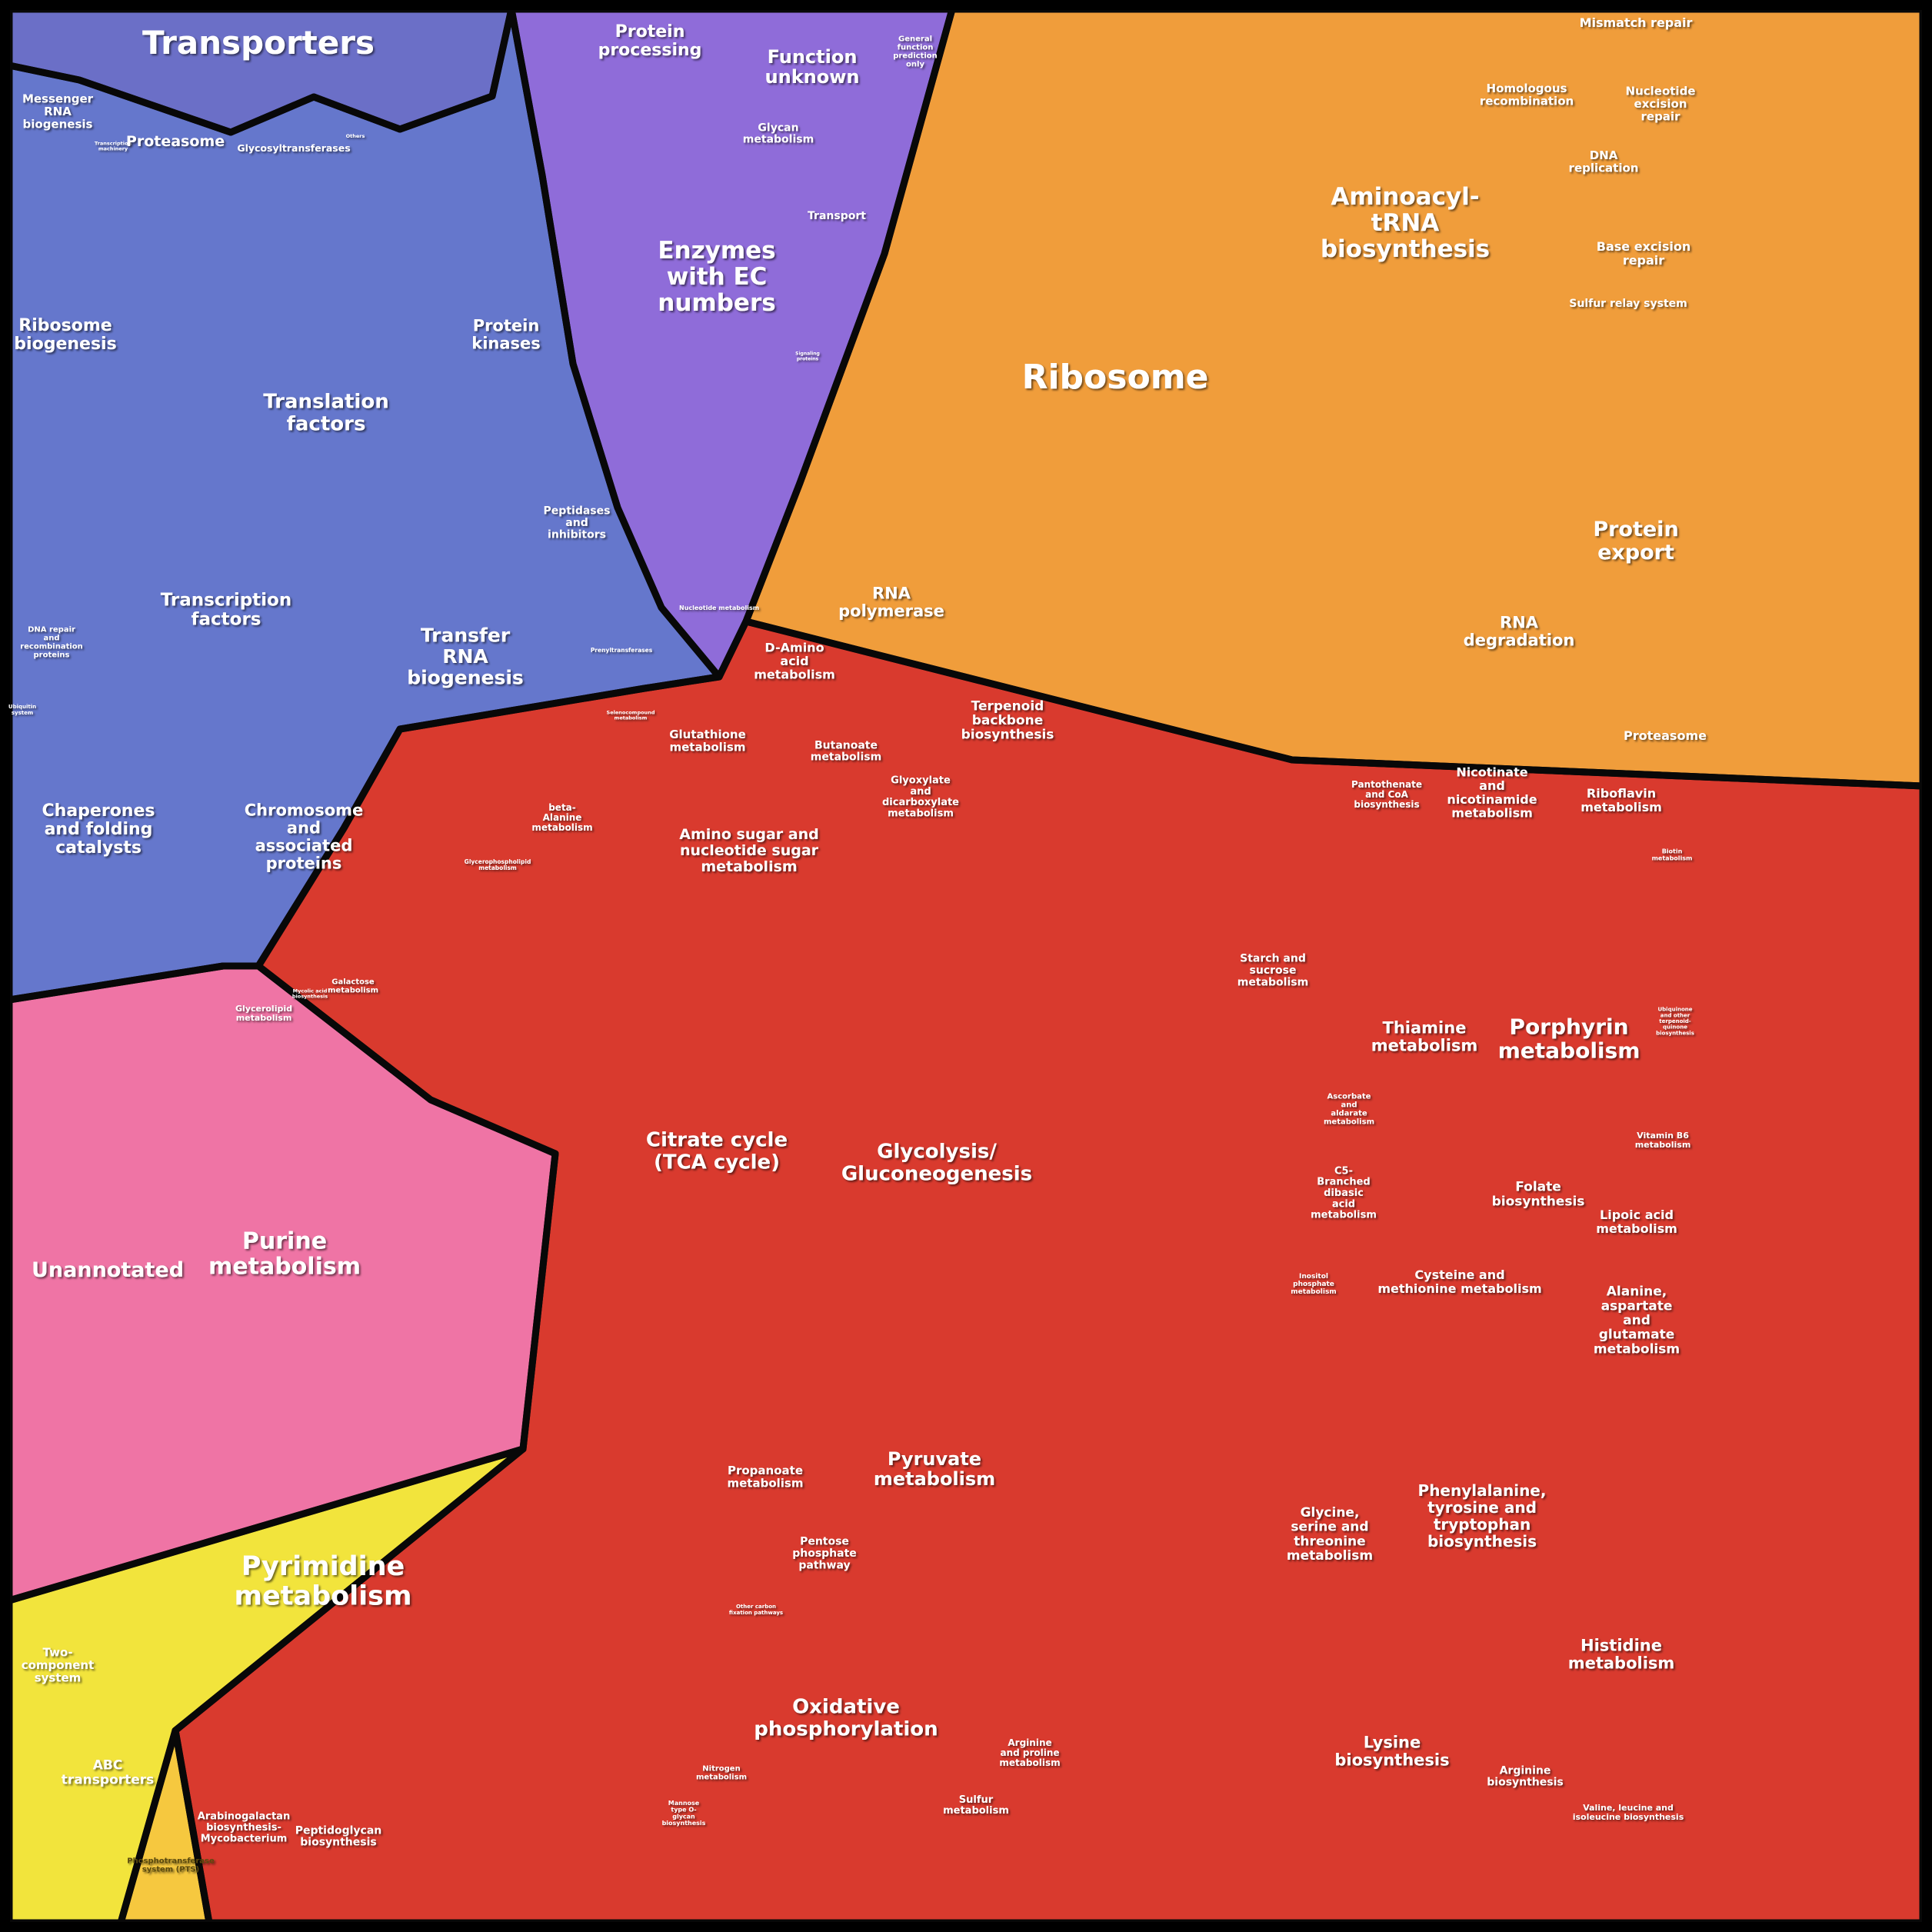  Describe the element at coordinates (1525, 1776) in the screenshot. I see `label-arginine-biosynthesis: Arginine biosynthesis` at that location.